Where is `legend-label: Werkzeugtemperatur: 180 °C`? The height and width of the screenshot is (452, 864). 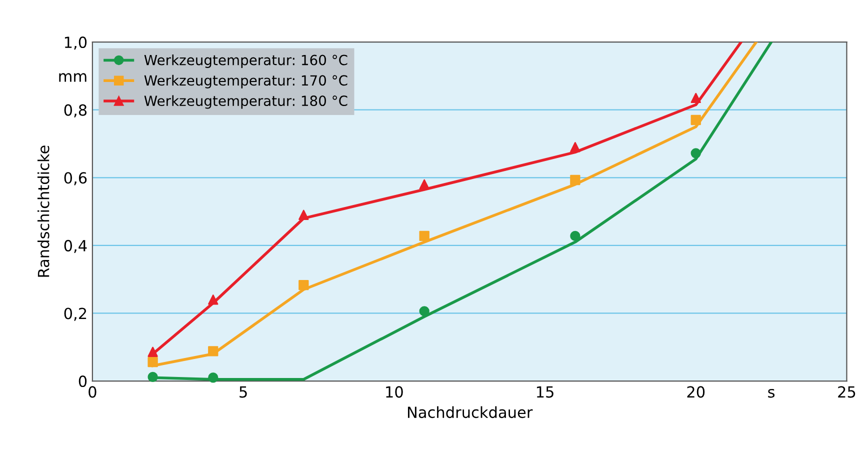 legend-label: Werkzeugtemperatur: 180 °C is located at coordinates (246, 102).